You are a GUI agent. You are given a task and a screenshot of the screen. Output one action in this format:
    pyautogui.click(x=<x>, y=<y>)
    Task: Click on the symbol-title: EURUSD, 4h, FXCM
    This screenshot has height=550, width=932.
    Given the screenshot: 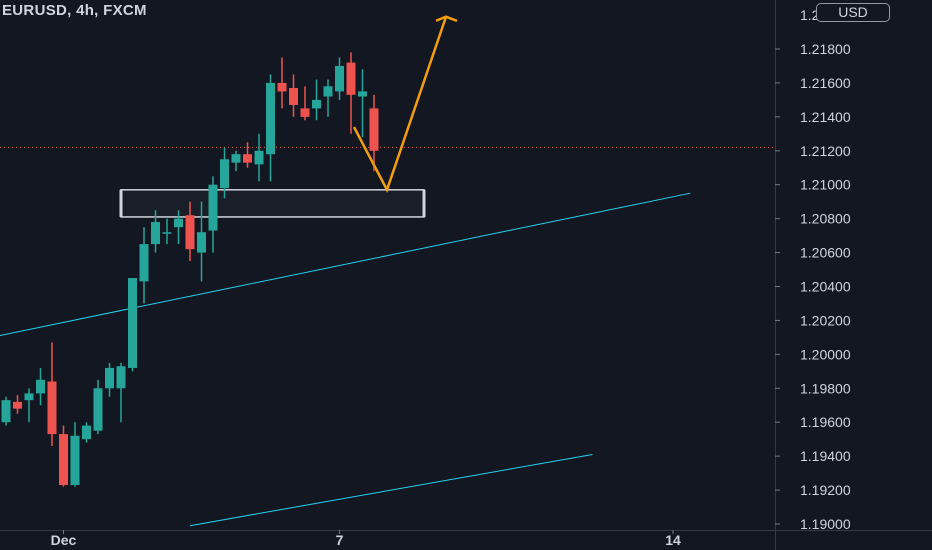 What is the action you would take?
    pyautogui.click(x=74, y=10)
    